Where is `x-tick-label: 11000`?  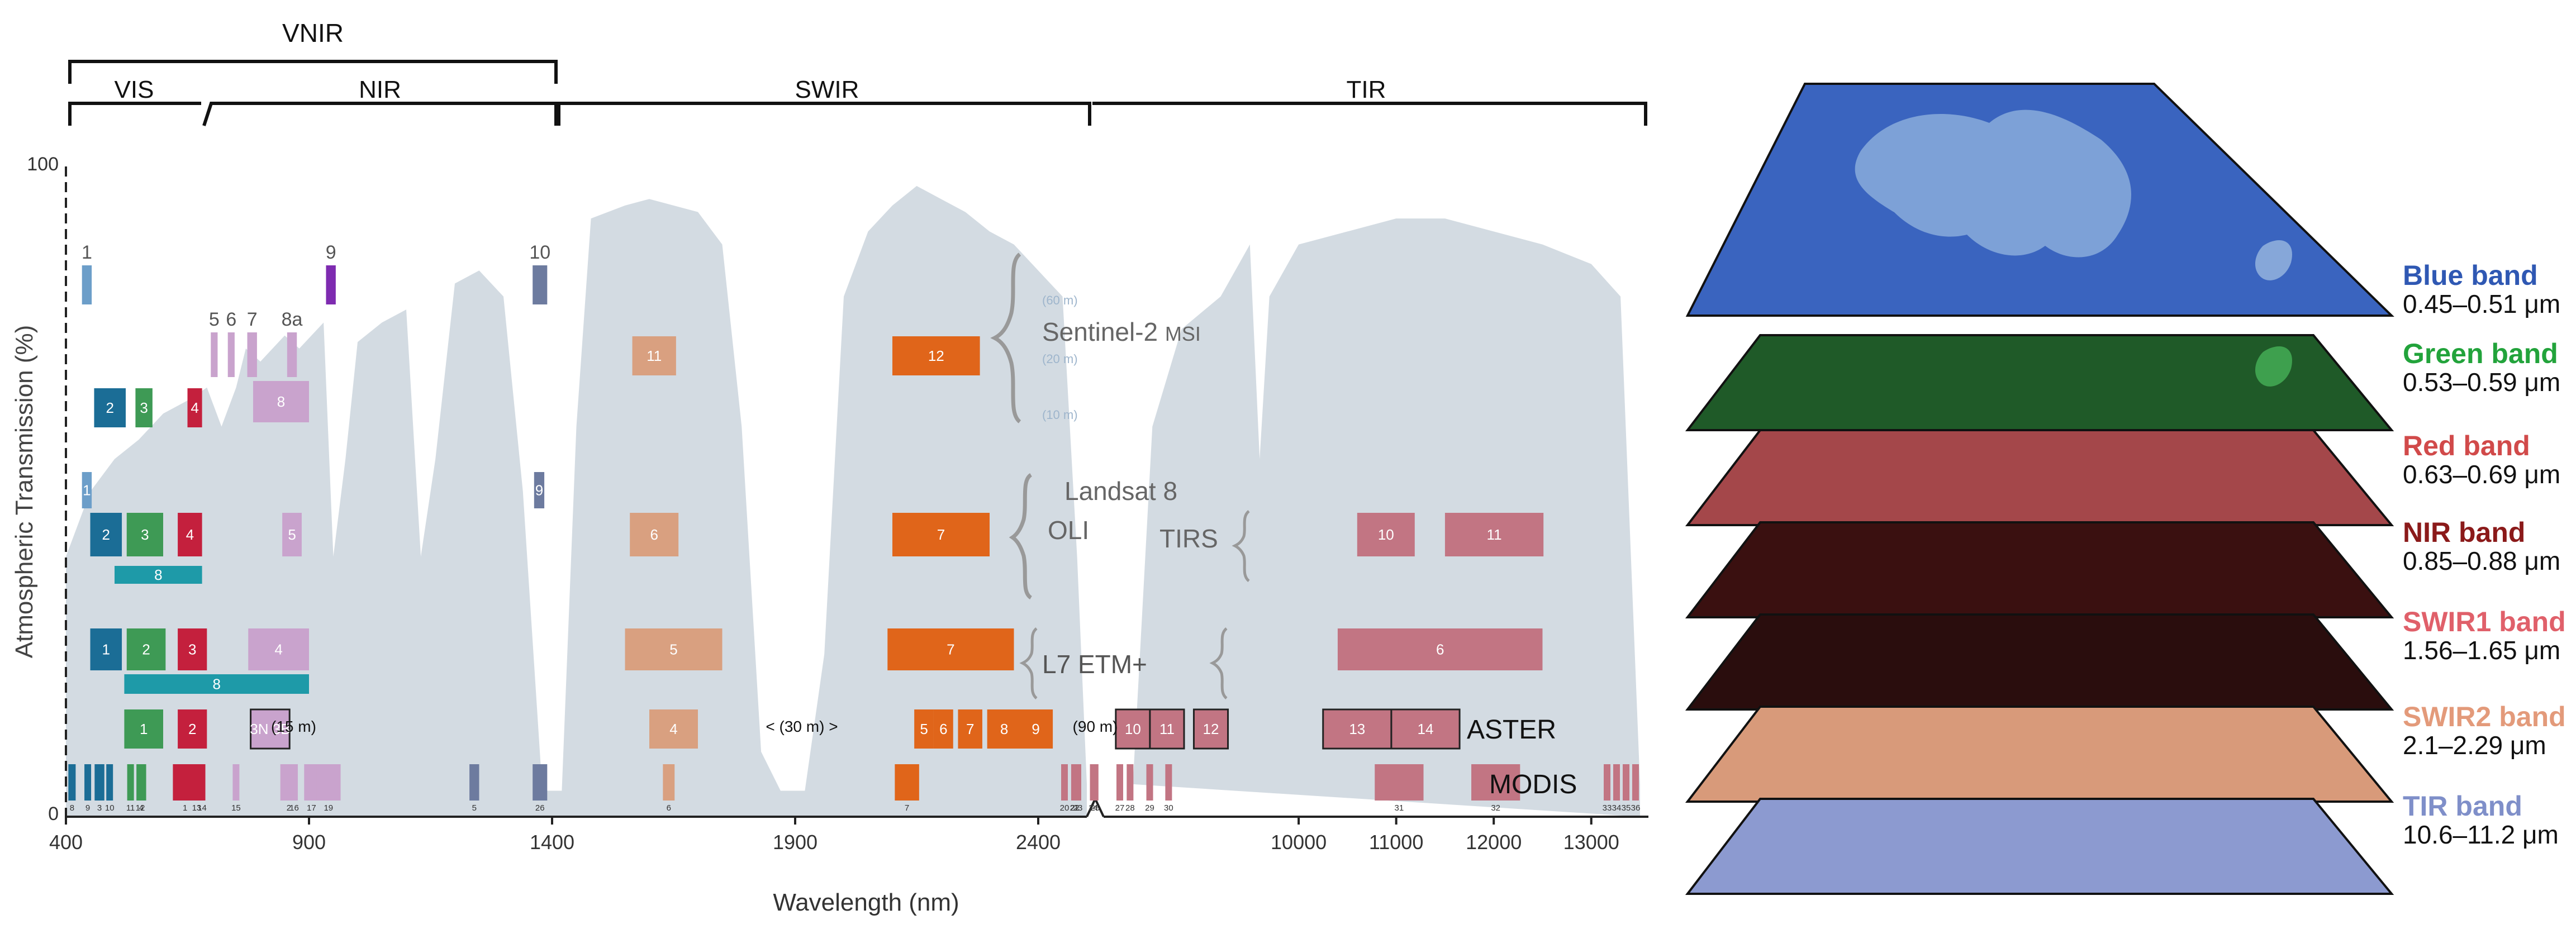 x-tick-label: 11000 is located at coordinates (1396, 842).